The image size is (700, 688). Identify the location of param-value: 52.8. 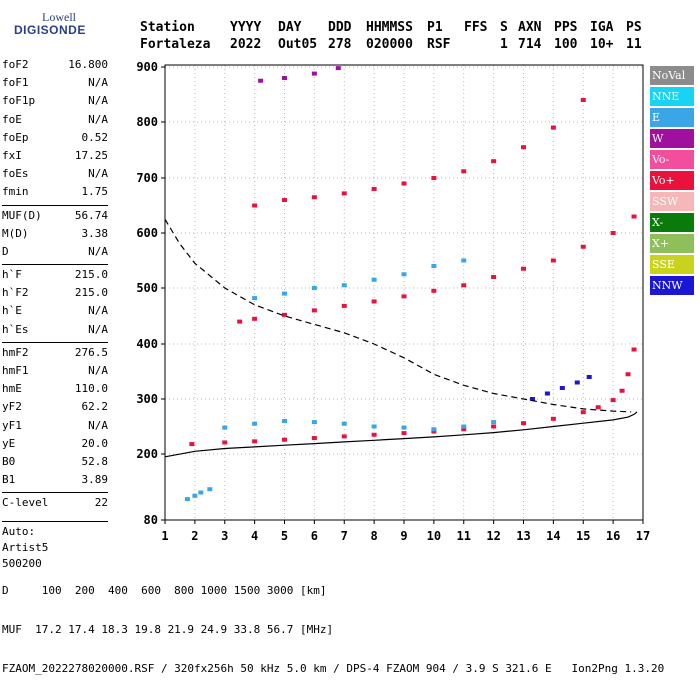
(95, 461).